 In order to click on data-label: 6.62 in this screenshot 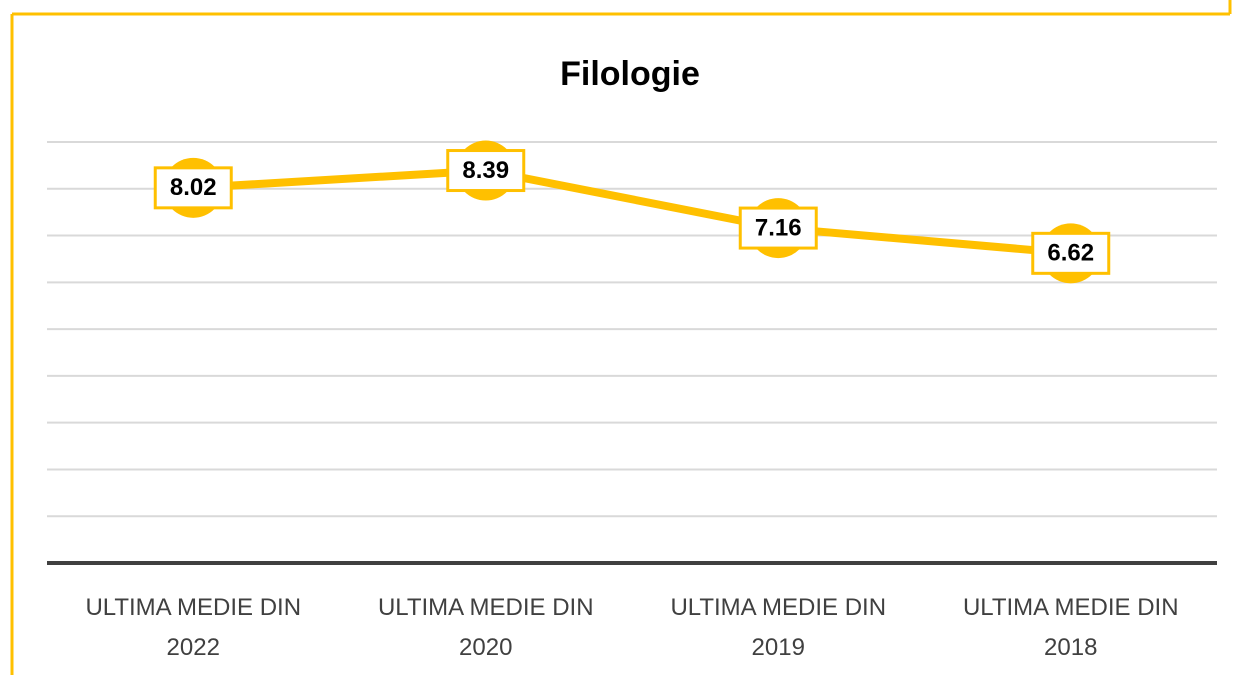, I will do `click(1070, 253)`.